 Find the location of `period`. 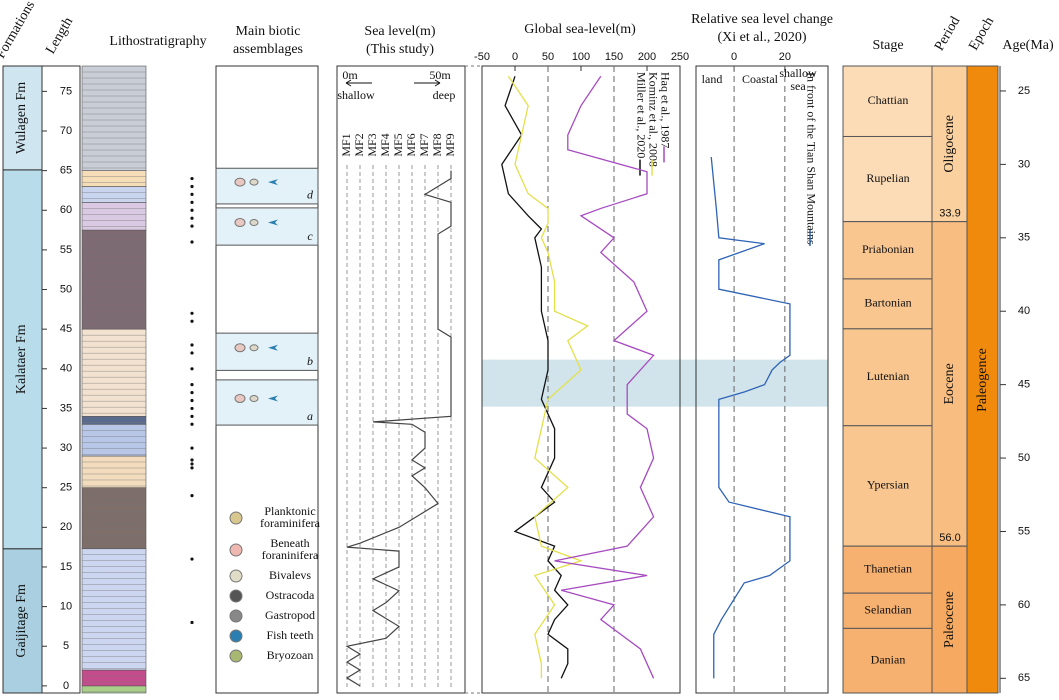

period is located at coordinates (949, 619).